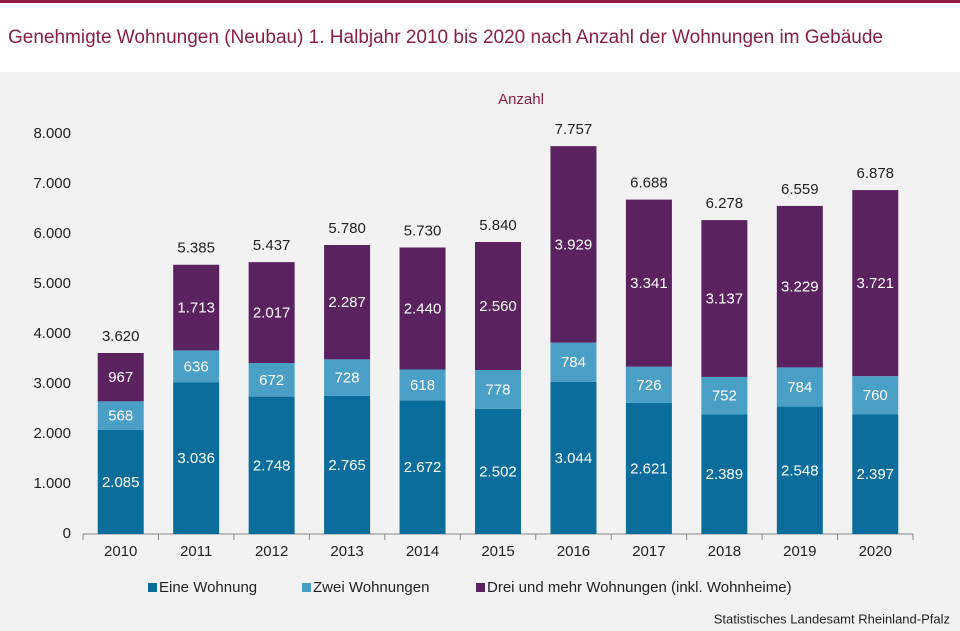 The image size is (960, 631). Describe the element at coordinates (724, 551) in the screenshot. I see `x-tick-label: 2018` at that location.